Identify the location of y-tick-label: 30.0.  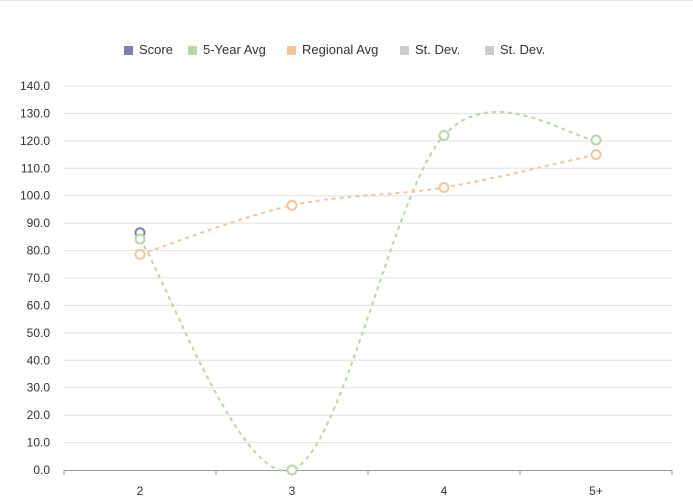
(39, 388).